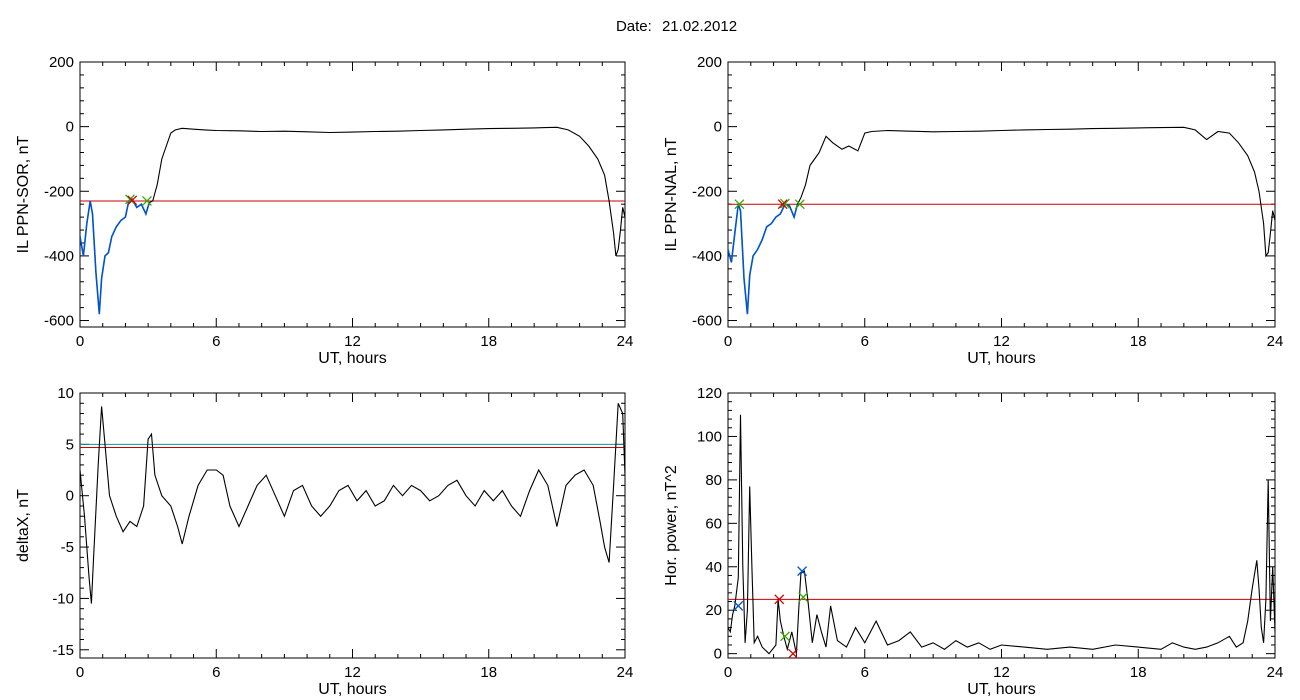 The height and width of the screenshot is (700, 1300). I want to click on y-axis-title: IL PPN-NAL, nT, so click(671, 194).